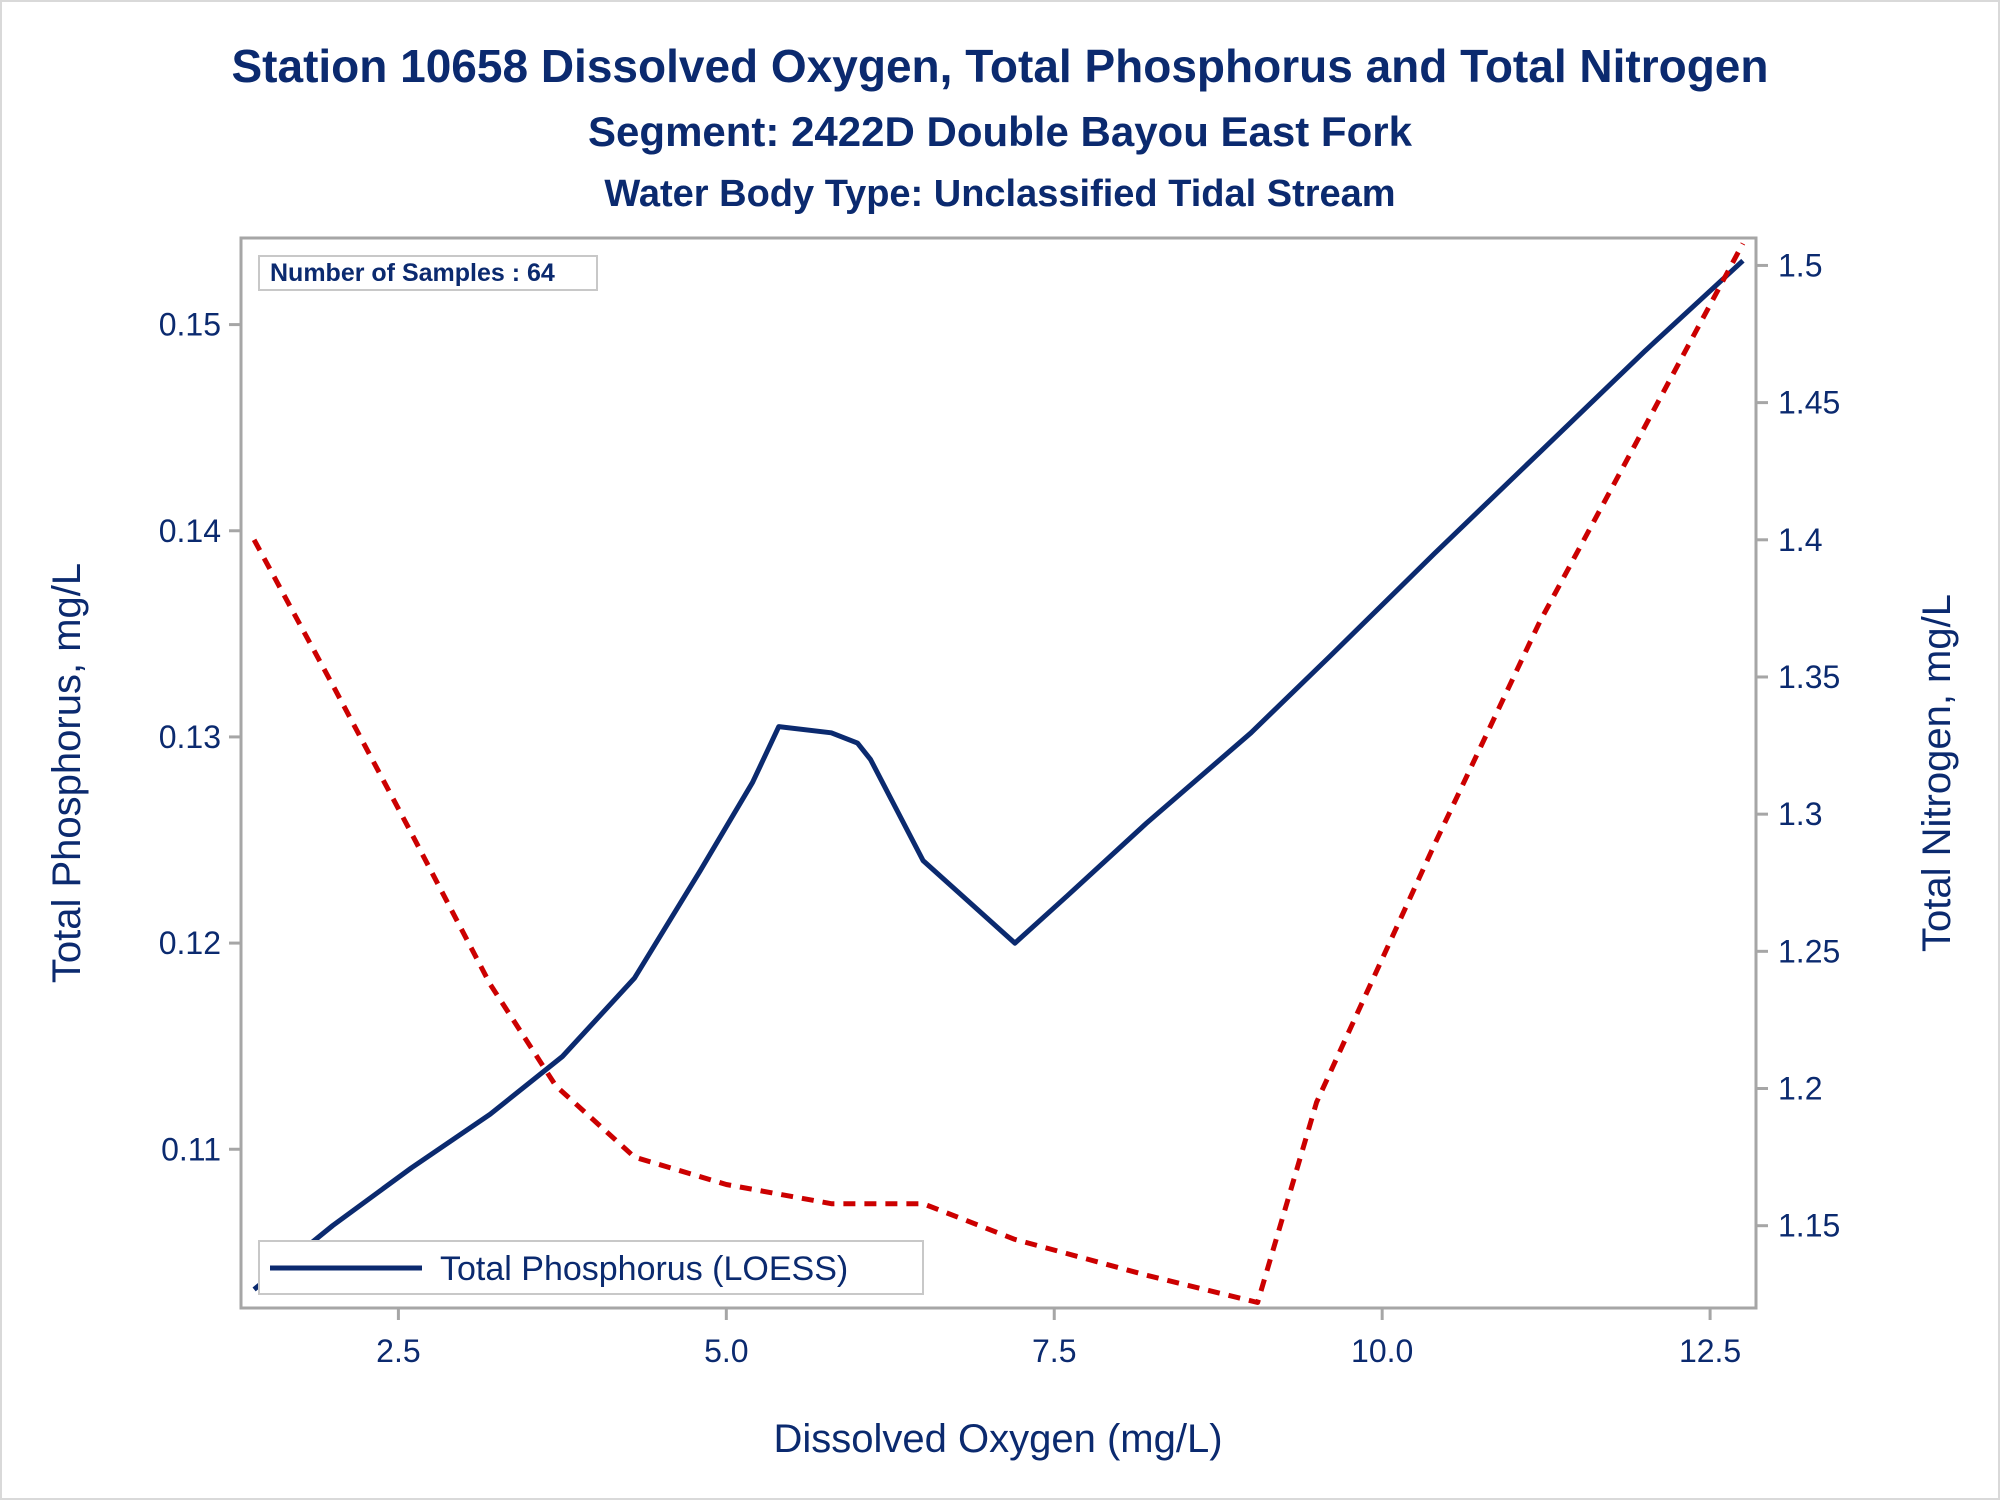  What do you see at coordinates (1382, 1351) in the screenshot?
I see `x-tick-label: 10.0` at bounding box center [1382, 1351].